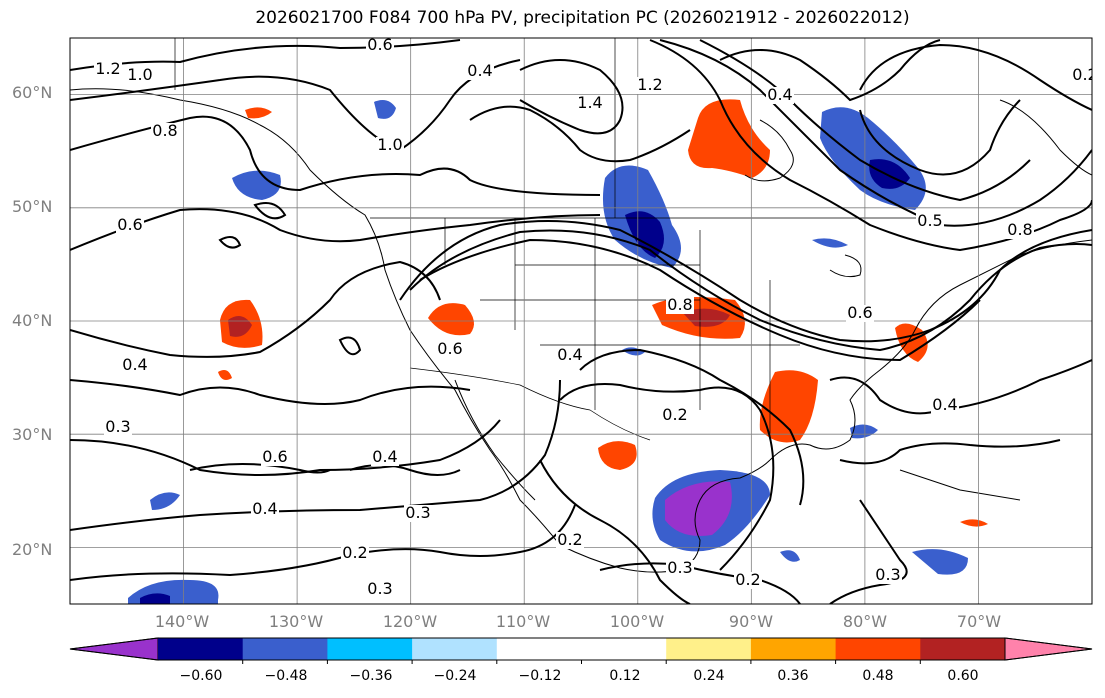 This screenshot has height=698, width=1105. I want to click on lat-label: 40°N, so click(32, 320).